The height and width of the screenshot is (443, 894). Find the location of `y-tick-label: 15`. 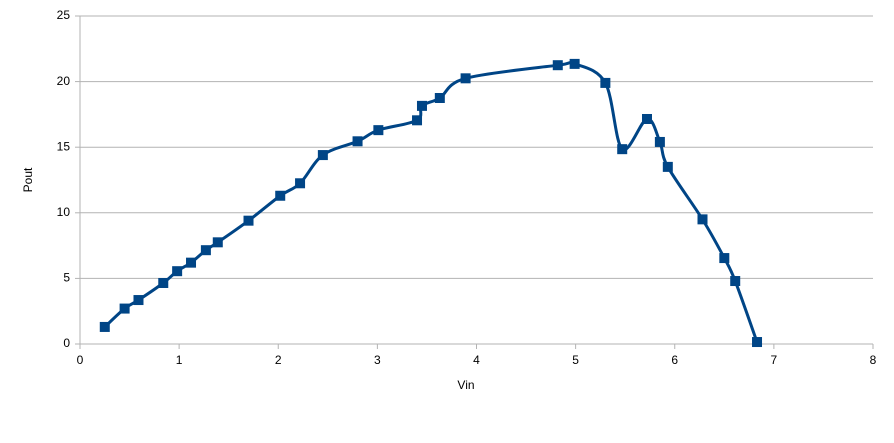

y-tick-label: 15 is located at coordinates (64, 146).